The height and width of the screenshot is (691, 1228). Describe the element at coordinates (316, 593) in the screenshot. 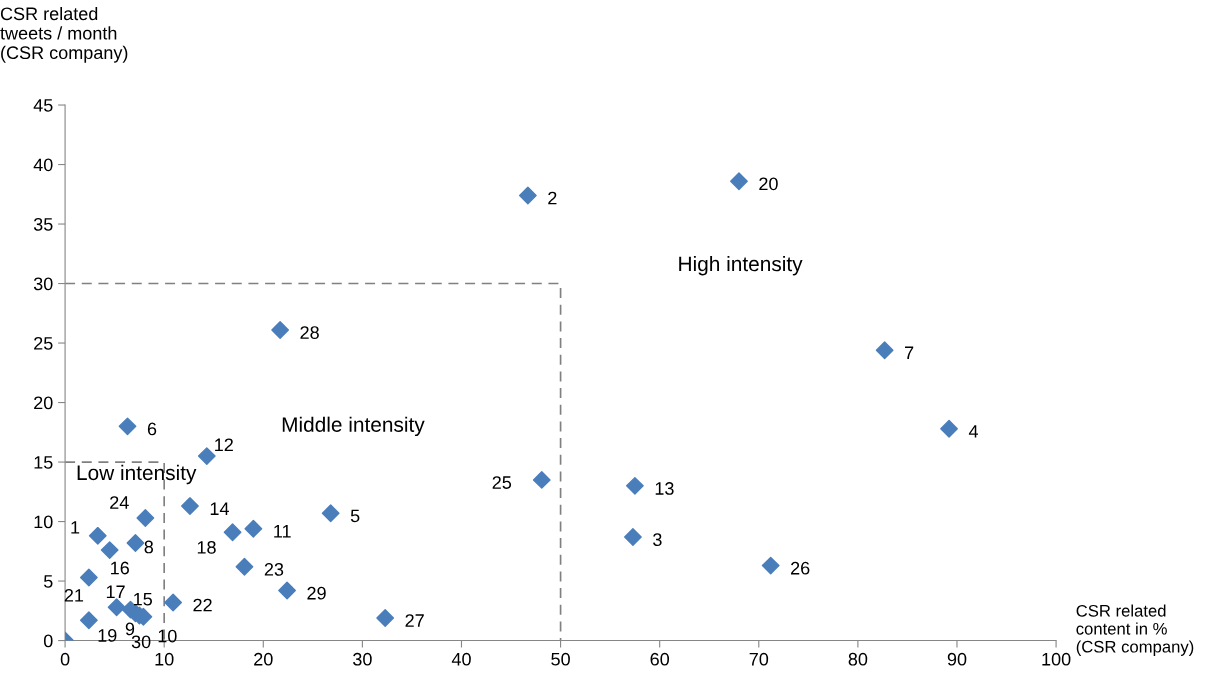

I see `annotation: 29` at that location.